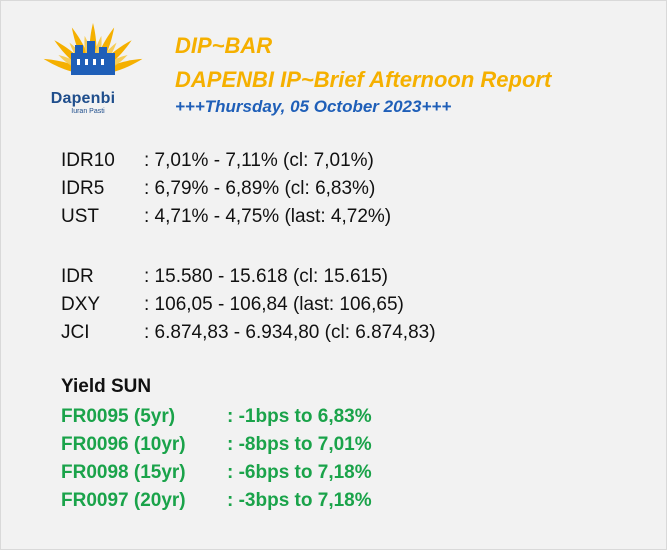  Describe the element at coordinates (80, 216) in the screenshot. I see `rate-label: UST` at that location.